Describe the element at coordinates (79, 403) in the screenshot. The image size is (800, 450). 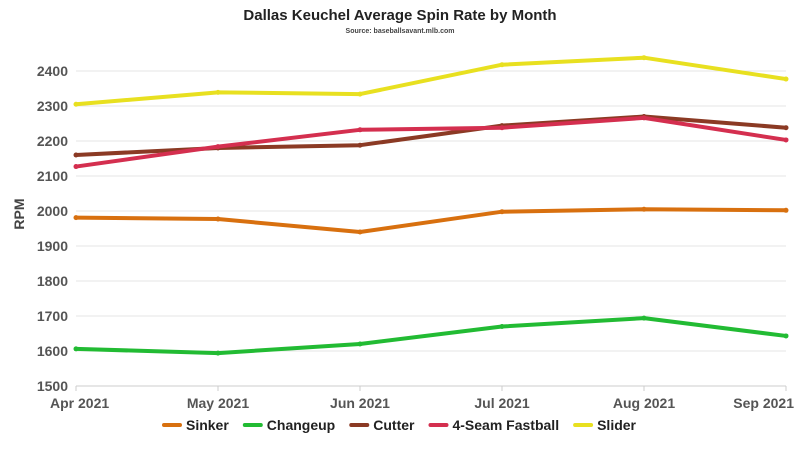
I see `x-tick-label: Apr 2021` at that location.